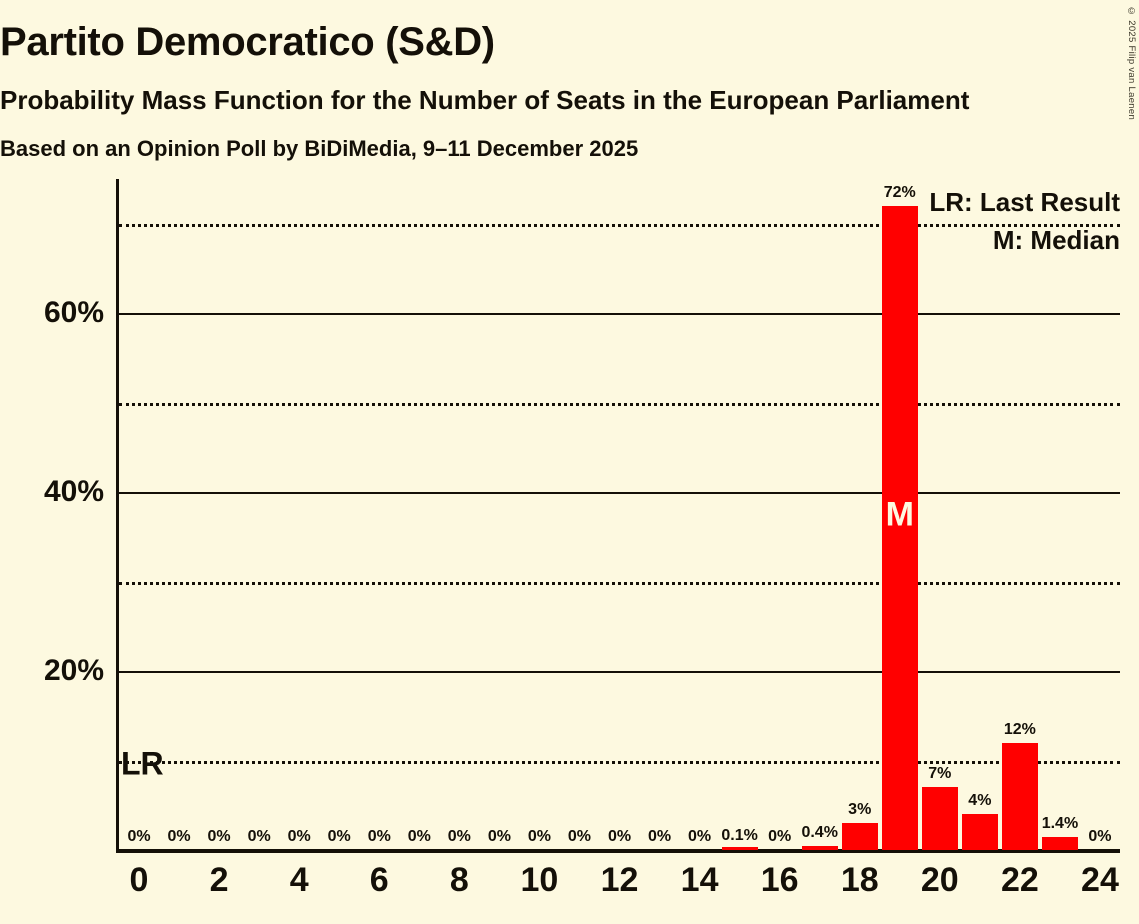  I want to click on bar-label-seat-23: 1.4%, so click(1060, 824).